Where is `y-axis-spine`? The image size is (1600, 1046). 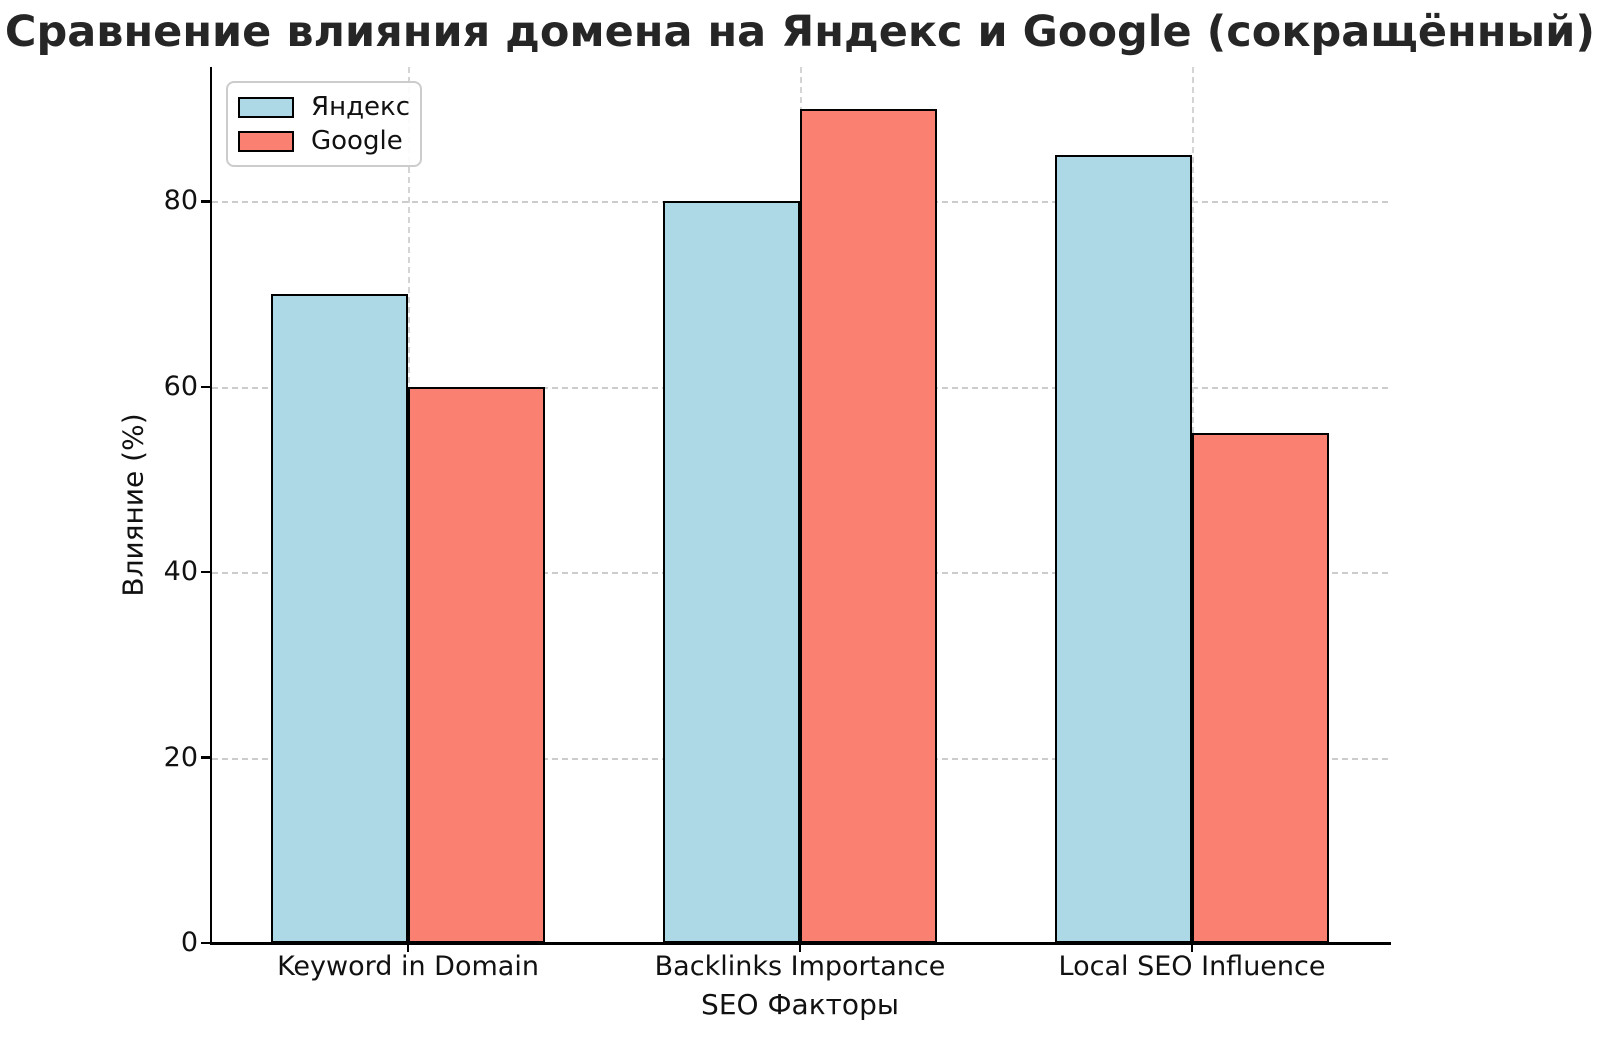 y-axis-spine is located at coordinates (210, 505).